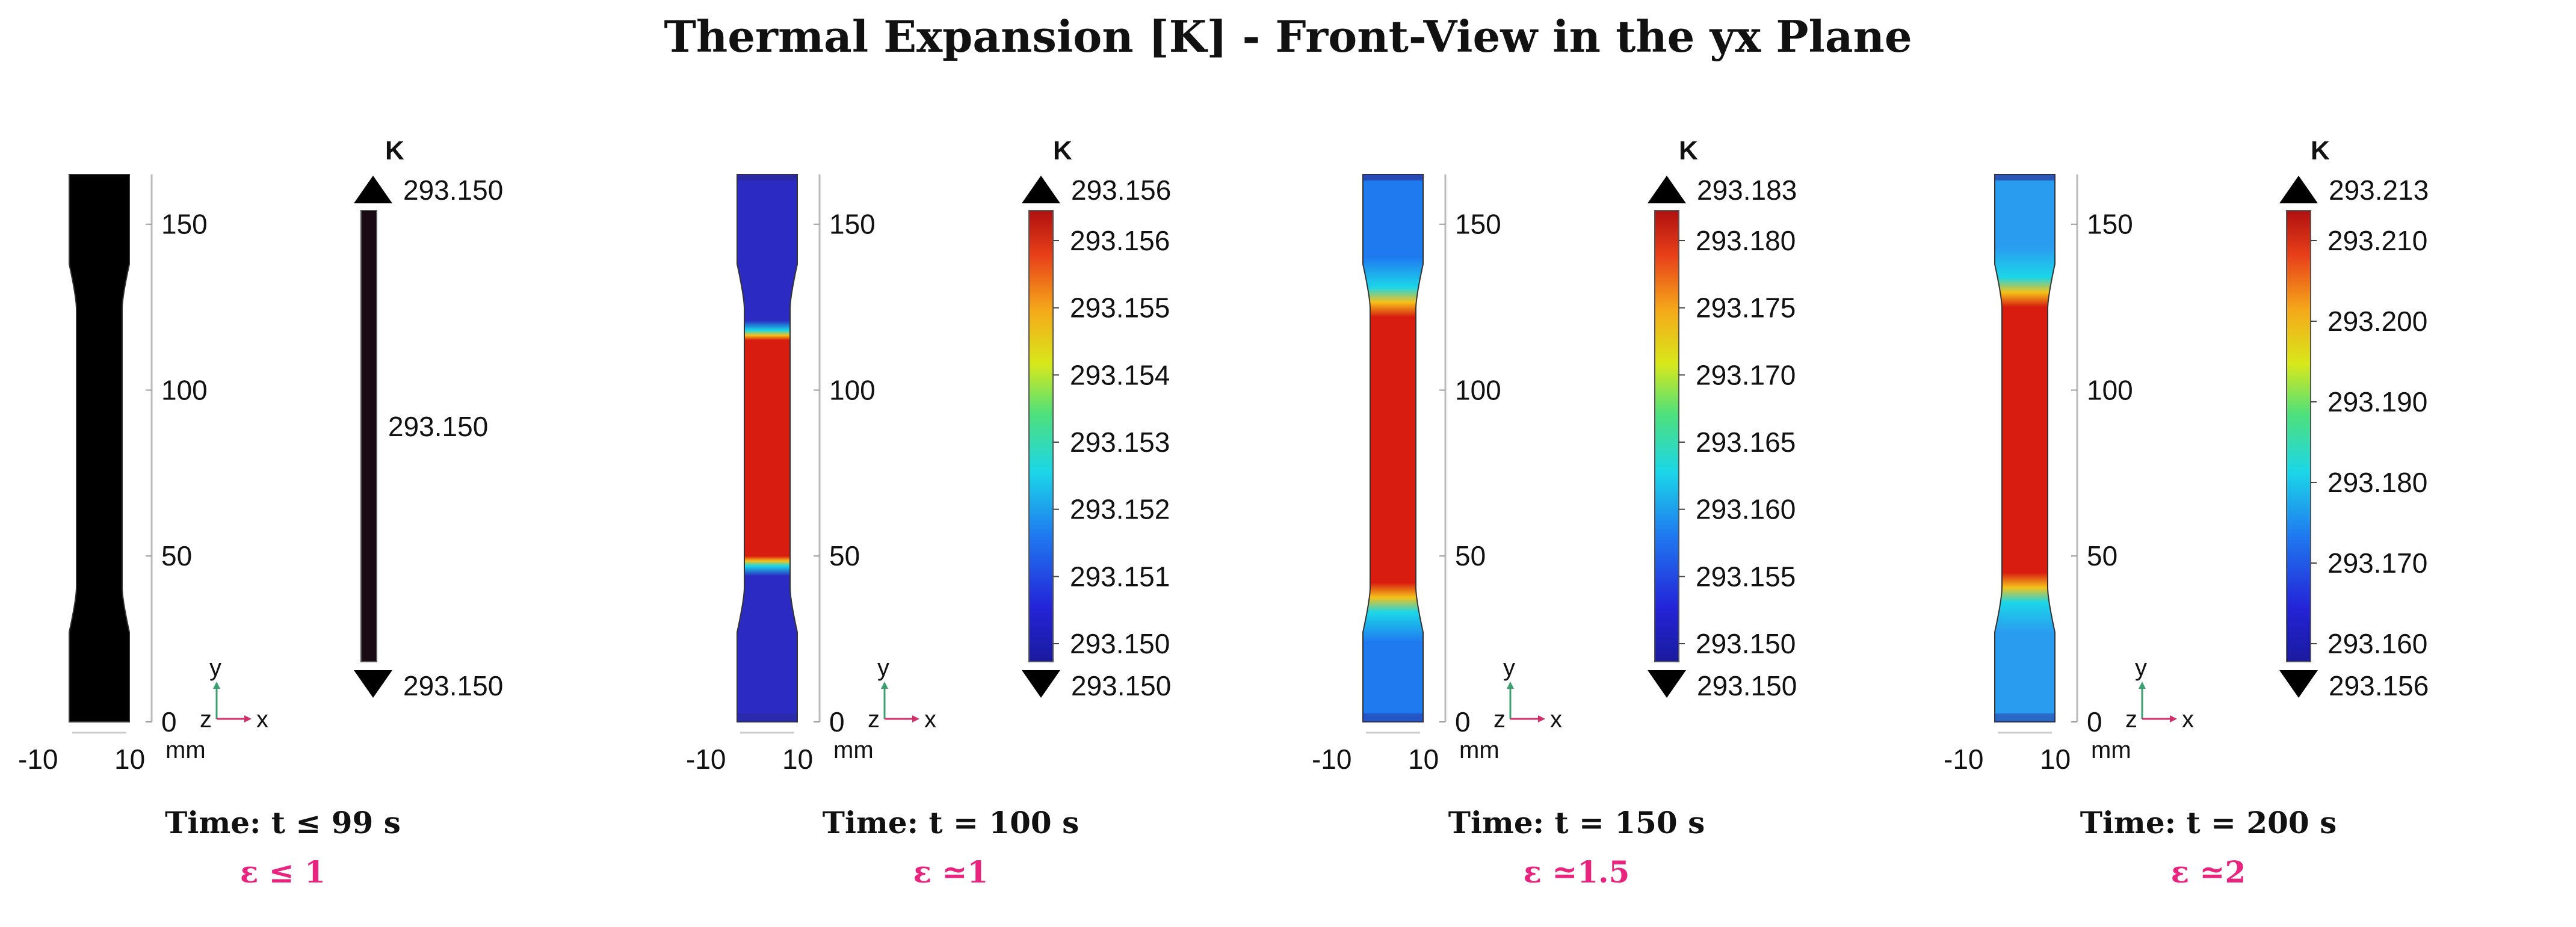 The width and height of the screenshot is (2576, 927). What do you see at coordinates (1120, 576) in the screenshot?
I see `colorbar-tick-label: 293.151` at bounding box center [1120, 576].